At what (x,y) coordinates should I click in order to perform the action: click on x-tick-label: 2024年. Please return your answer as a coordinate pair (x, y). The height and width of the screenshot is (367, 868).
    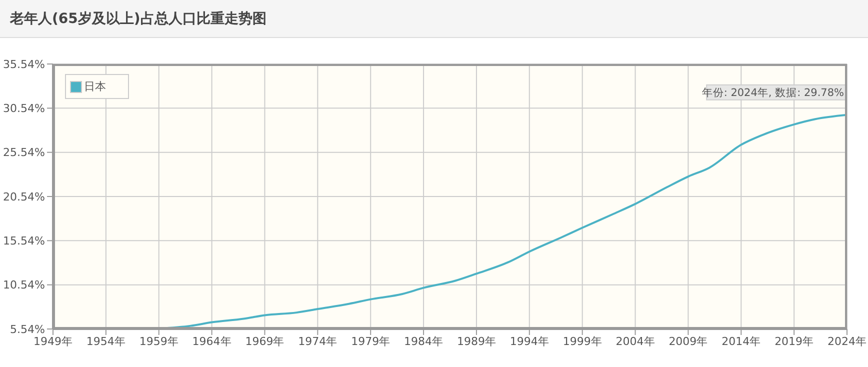
    Looking at the image, I should click on (847, 341).